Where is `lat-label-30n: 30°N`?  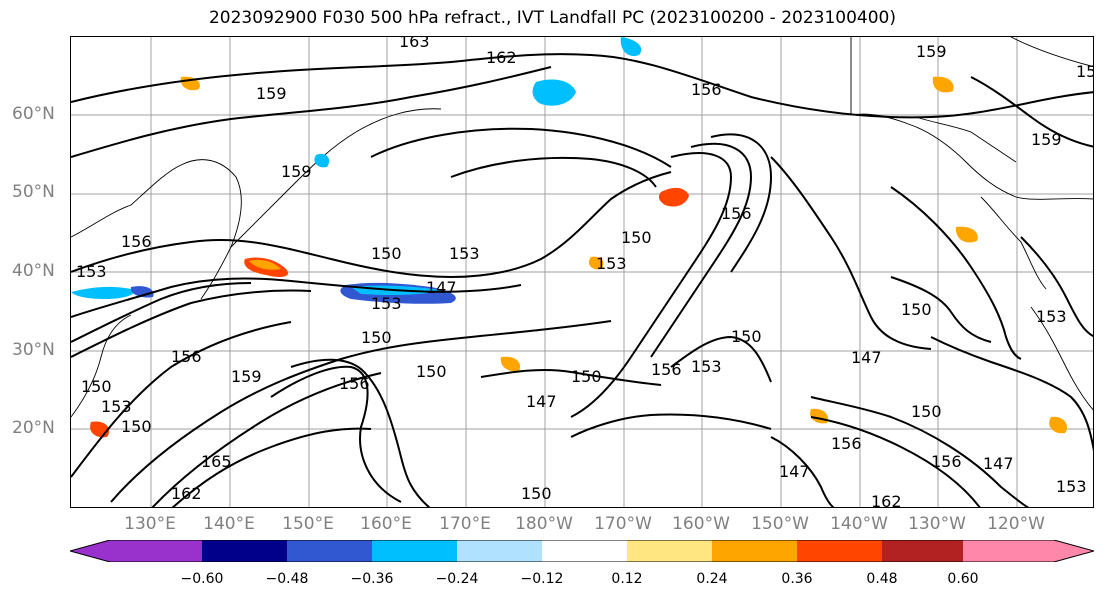
lat-label-30n: 30°N is located at coordinates (33, 350).